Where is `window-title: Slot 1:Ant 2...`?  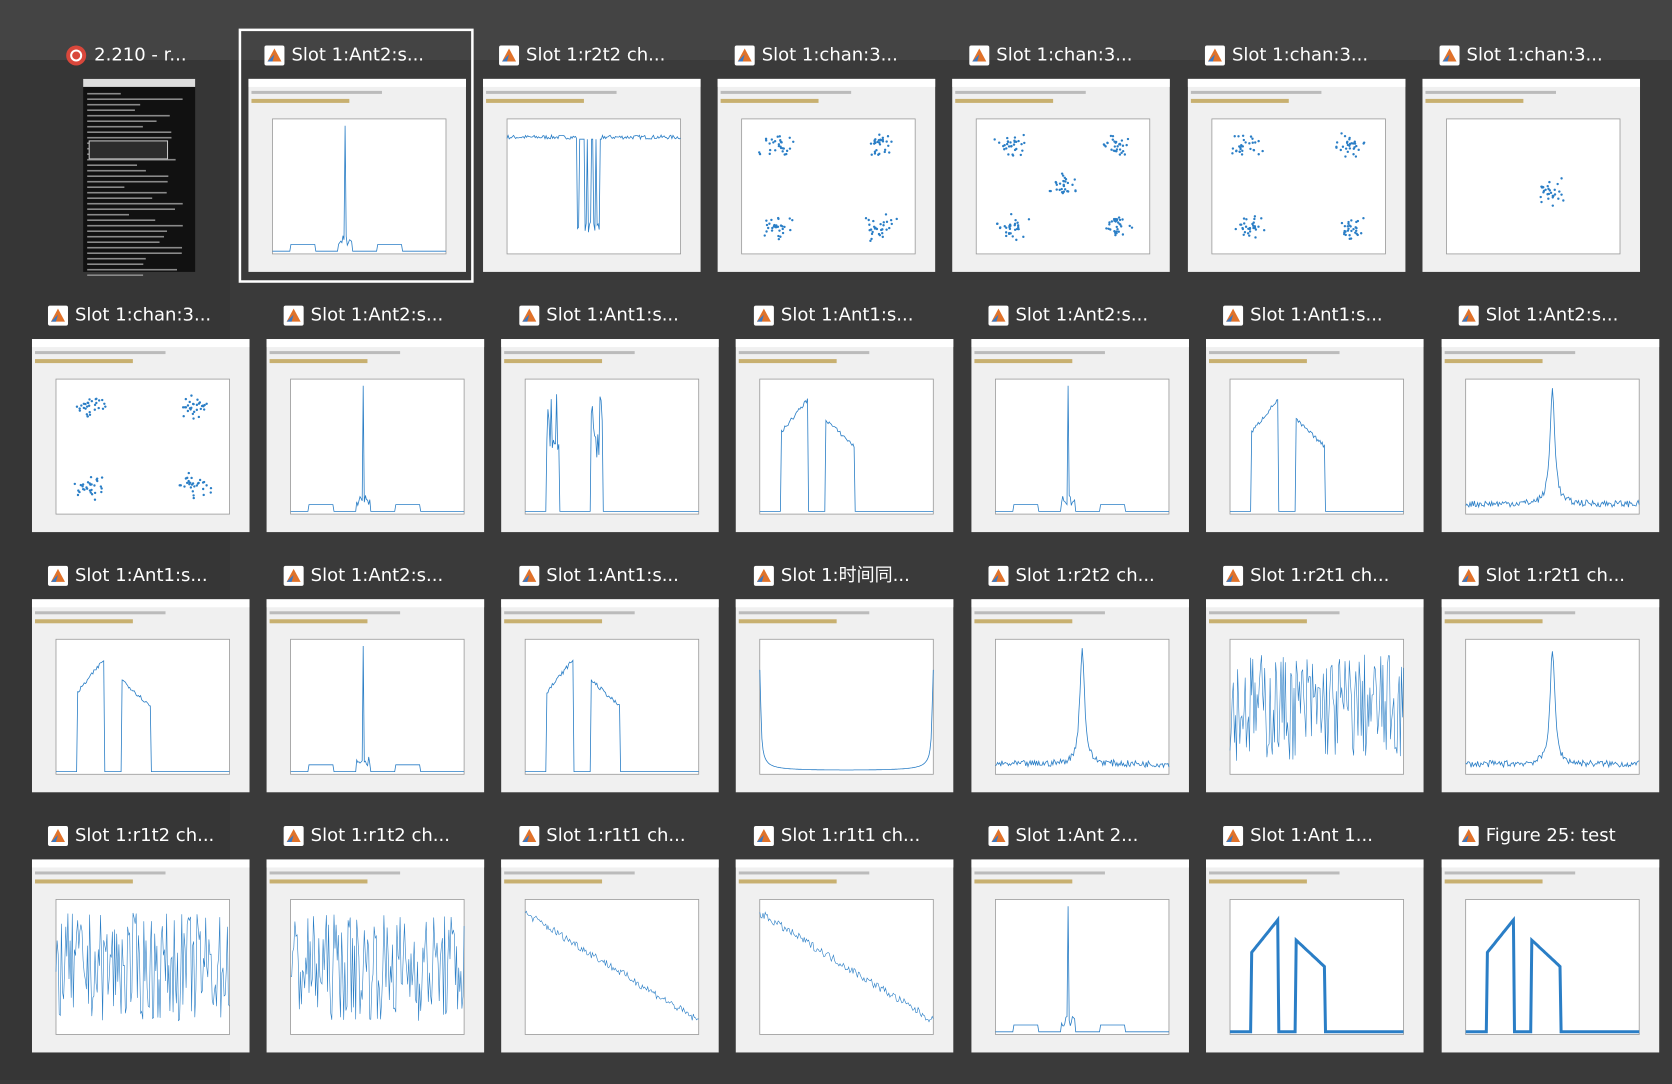 window-title: Slot 1:Ant 2... is located at coordinates (1076, 835).